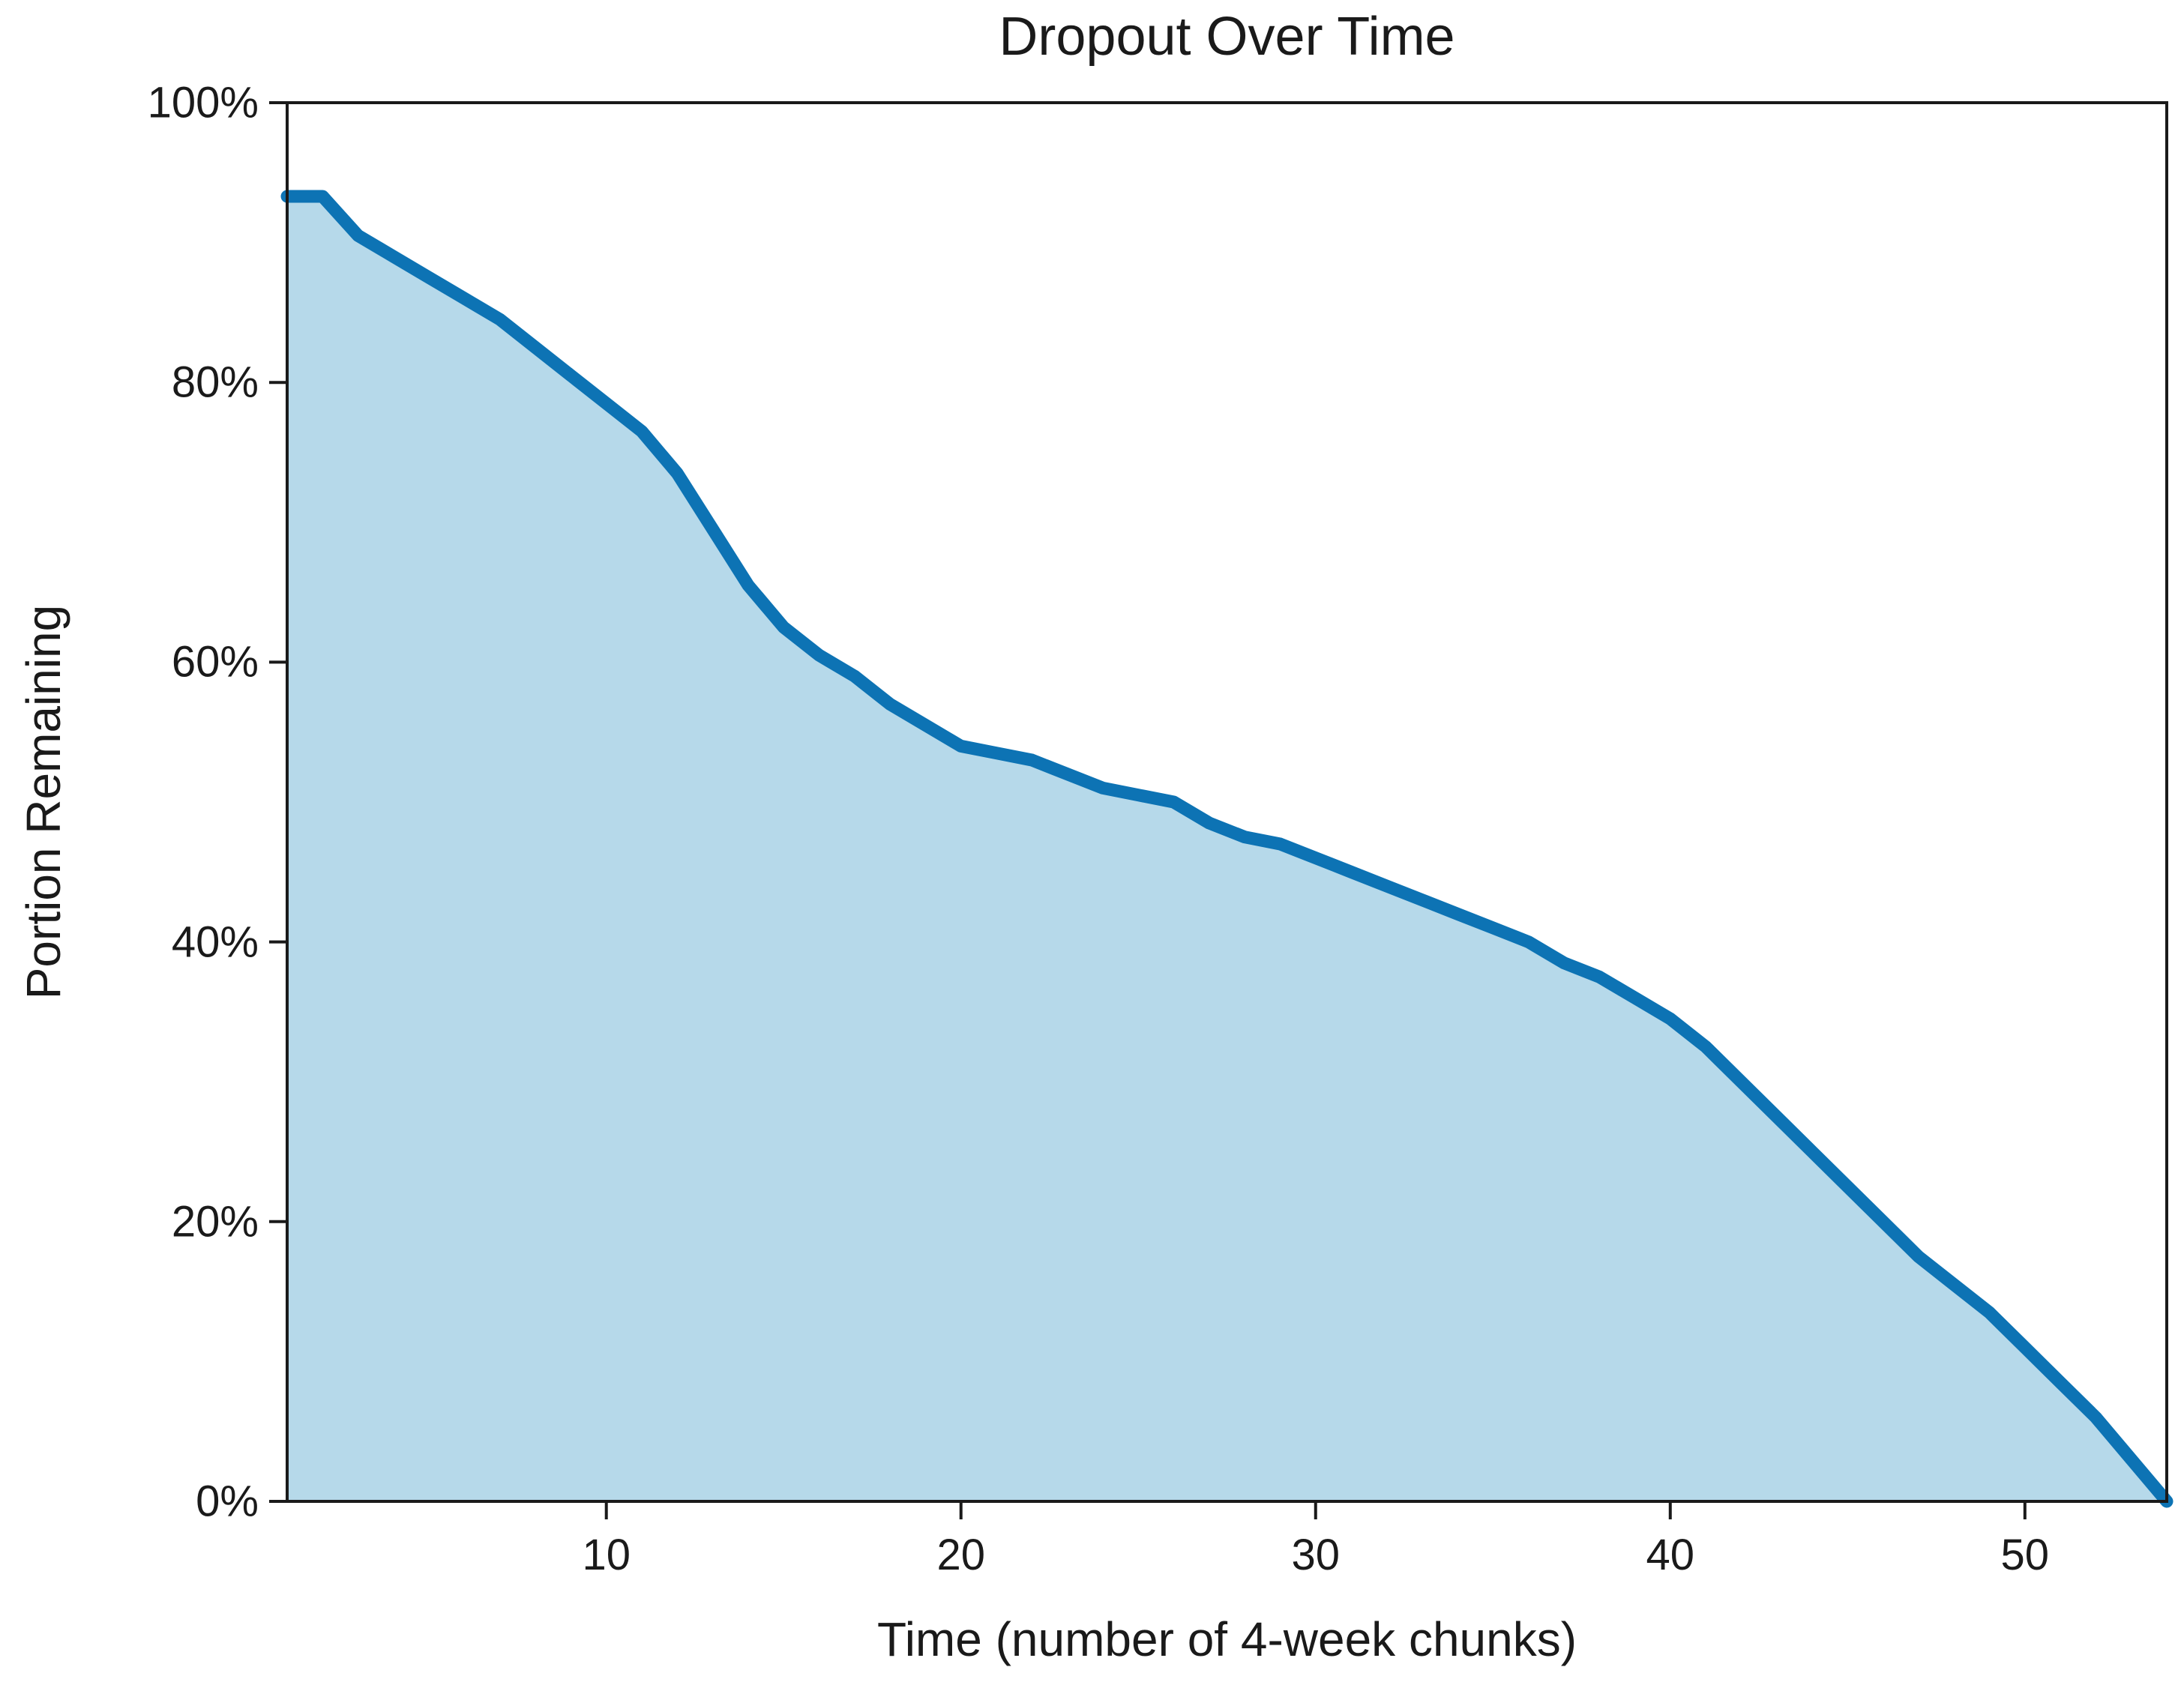 This screenshot has width=2184, height=1703. I want to click on y-axis-label-text: Portion Remaining, so click(43, 802).